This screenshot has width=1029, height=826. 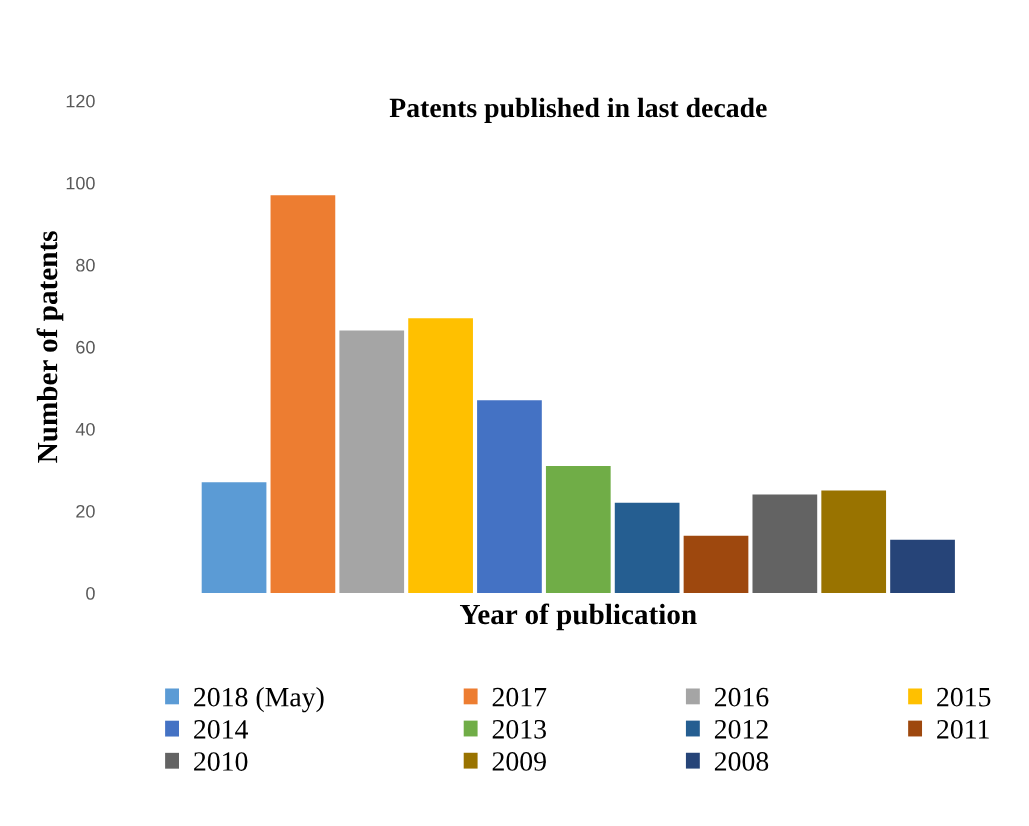 What do you see at coordinates (80, 101) in the screenshot?
I see `y-tick-label: 120` at bounding box center [80, 101].